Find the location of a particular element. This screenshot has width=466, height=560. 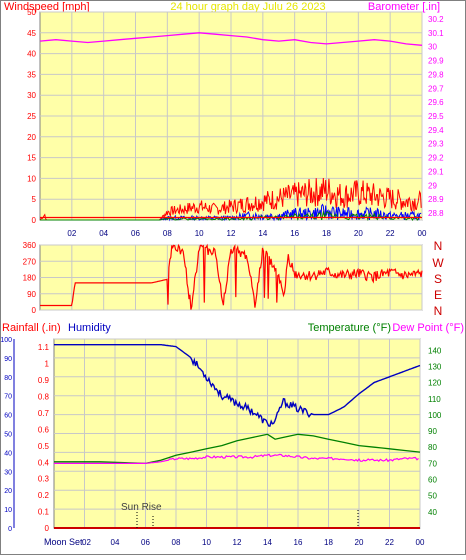

temperature-x-tick-2: 06 is located at coordinates (145, 542).